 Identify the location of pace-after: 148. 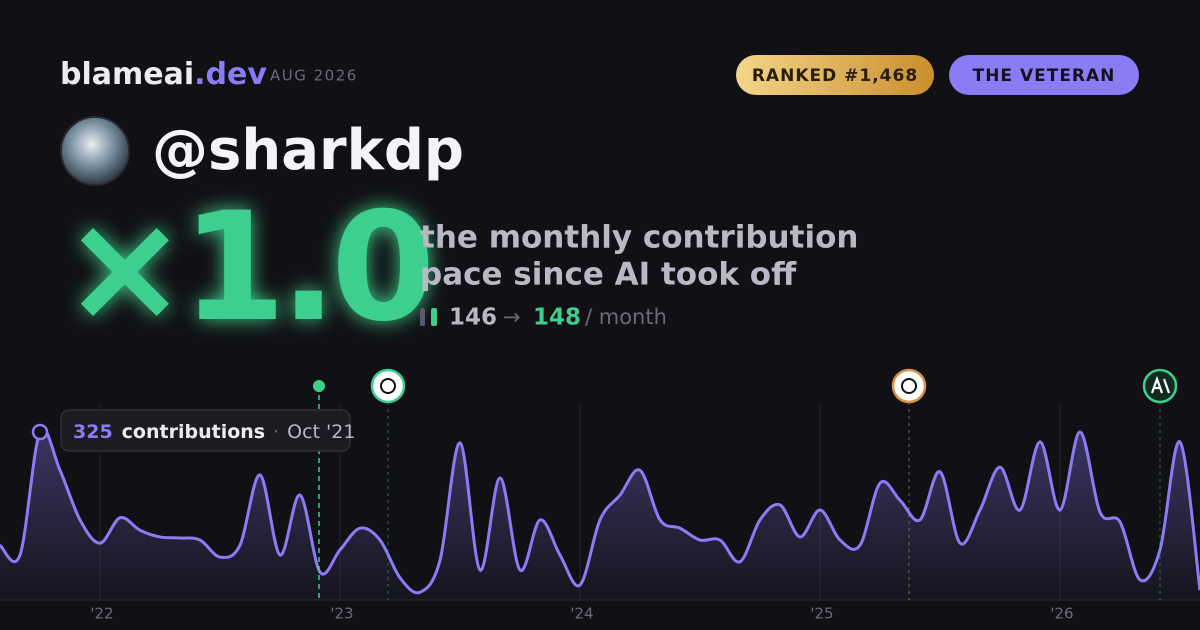
(557, 318).